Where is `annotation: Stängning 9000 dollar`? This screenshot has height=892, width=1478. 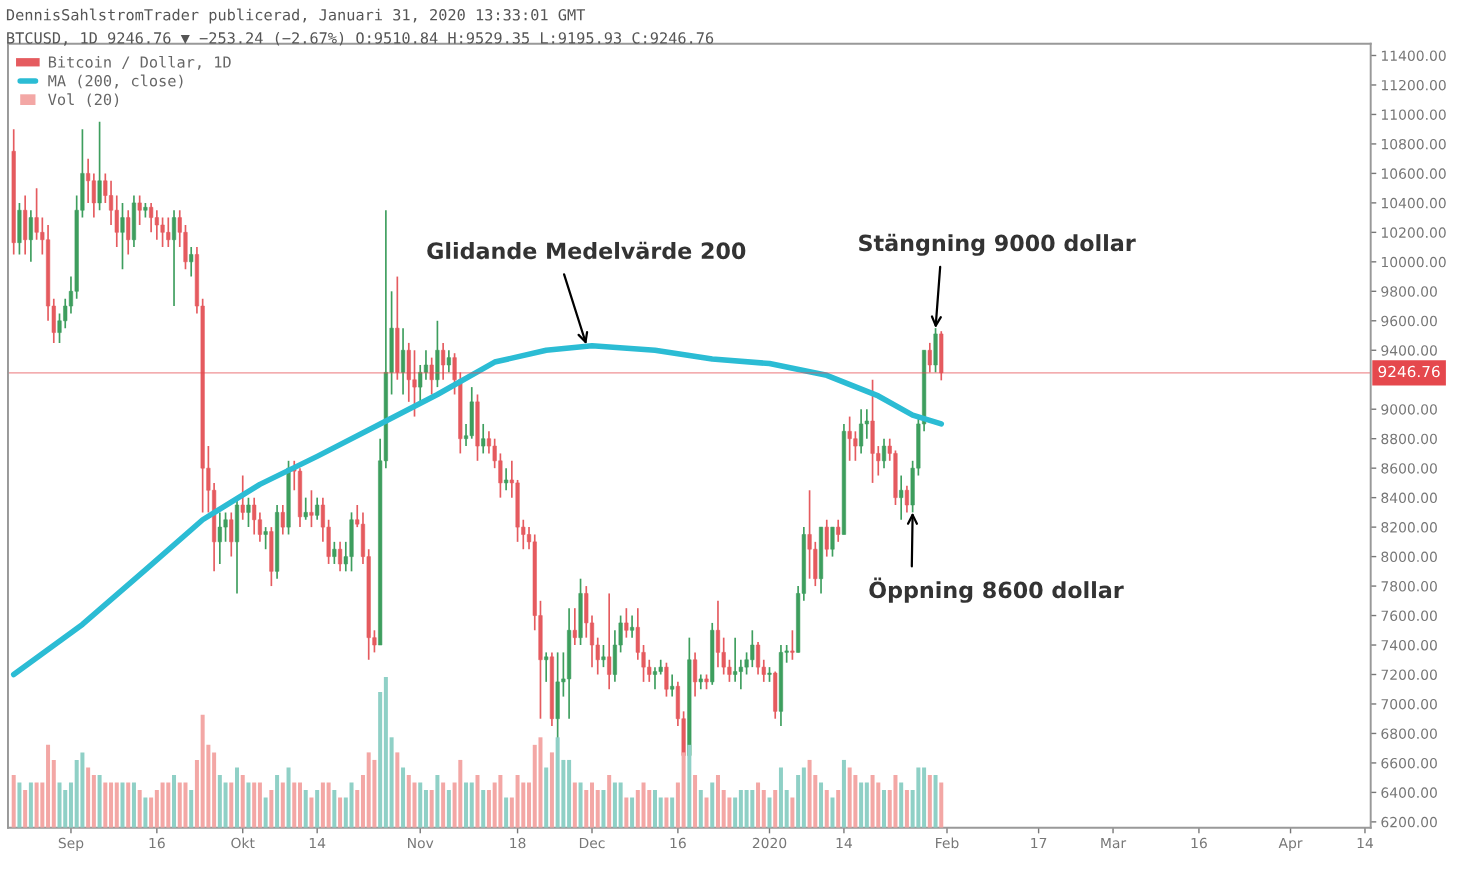 annotation: Stängning 9000 dollar is located at coordinates (997, 244).